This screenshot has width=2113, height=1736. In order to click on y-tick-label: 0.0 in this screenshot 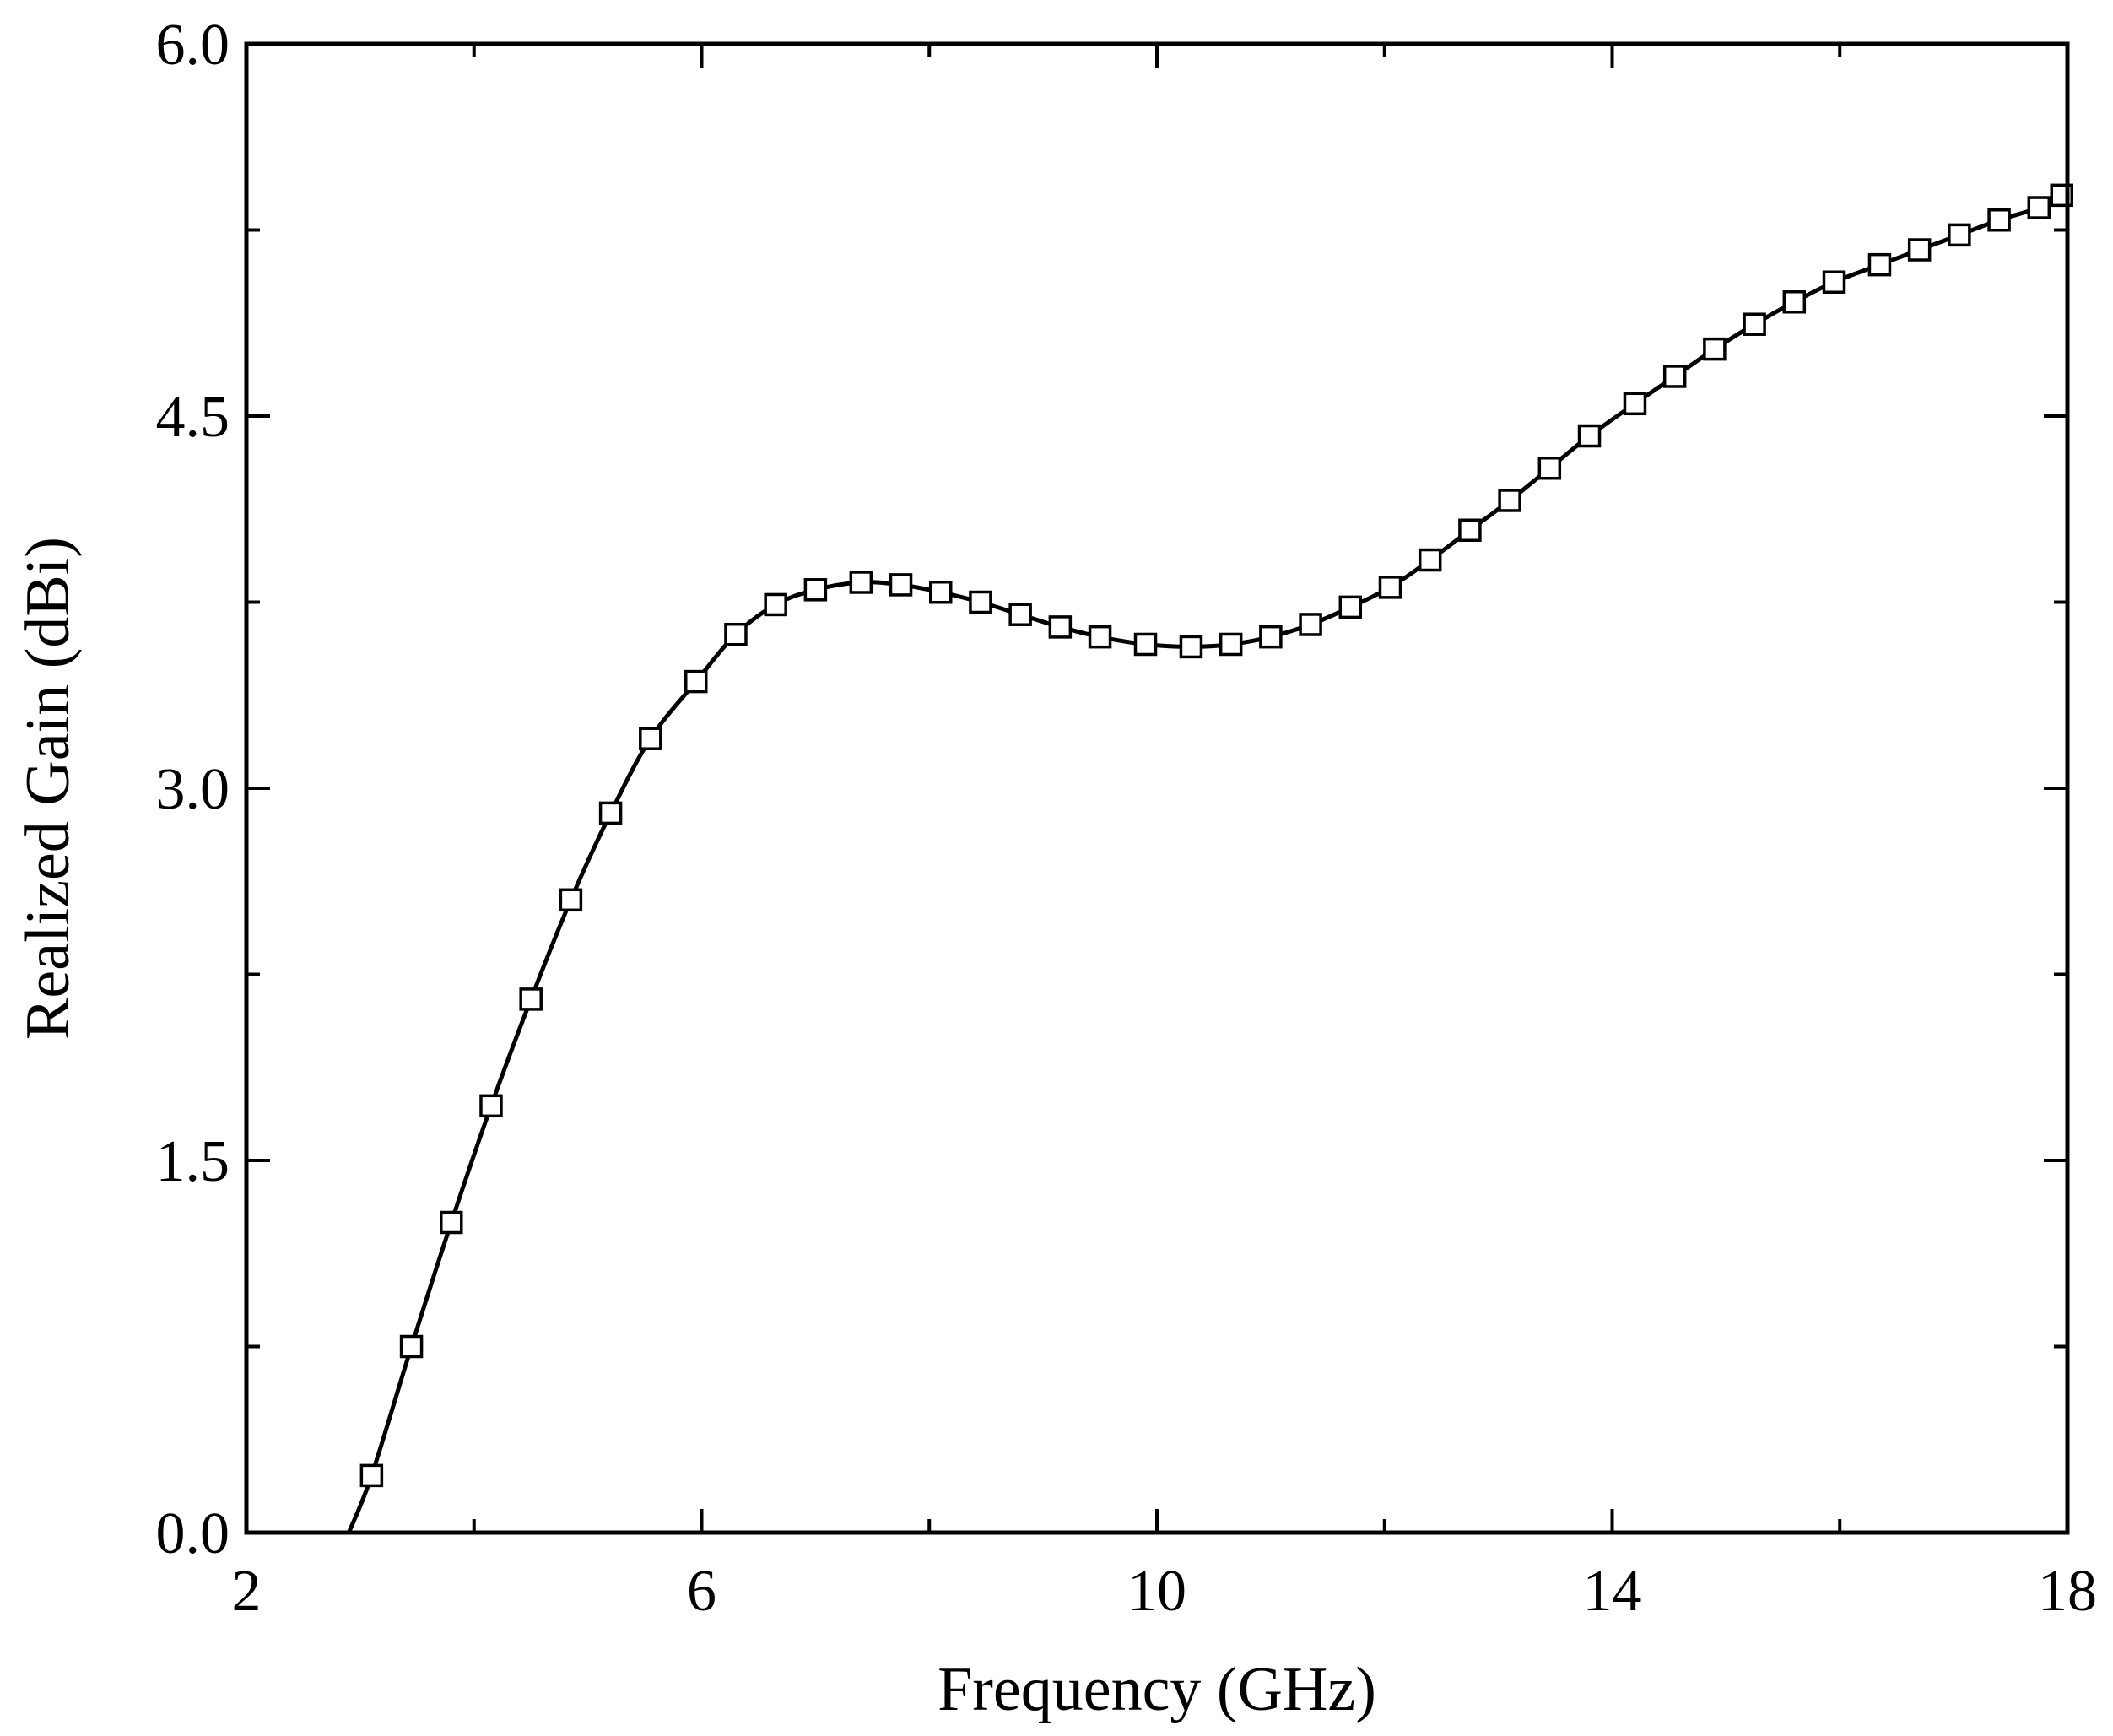, I will do `click(193, 1533)`.